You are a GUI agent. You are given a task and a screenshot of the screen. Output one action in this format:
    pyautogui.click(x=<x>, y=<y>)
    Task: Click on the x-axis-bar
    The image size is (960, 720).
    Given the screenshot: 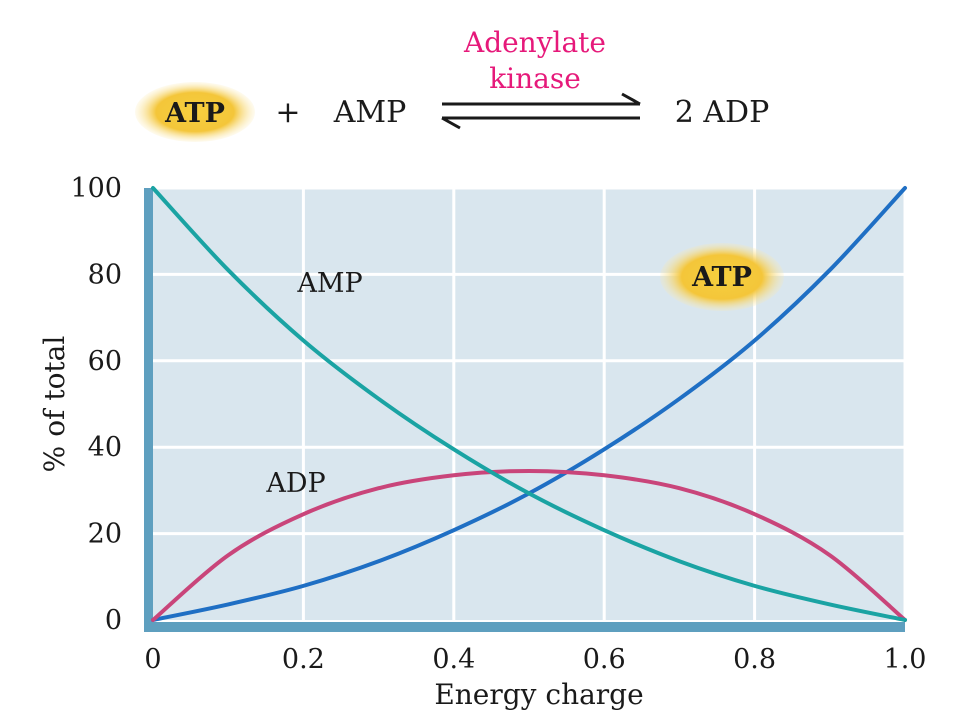 What is the action you would take?
    pyautogui.click(x=524, y=627)
    